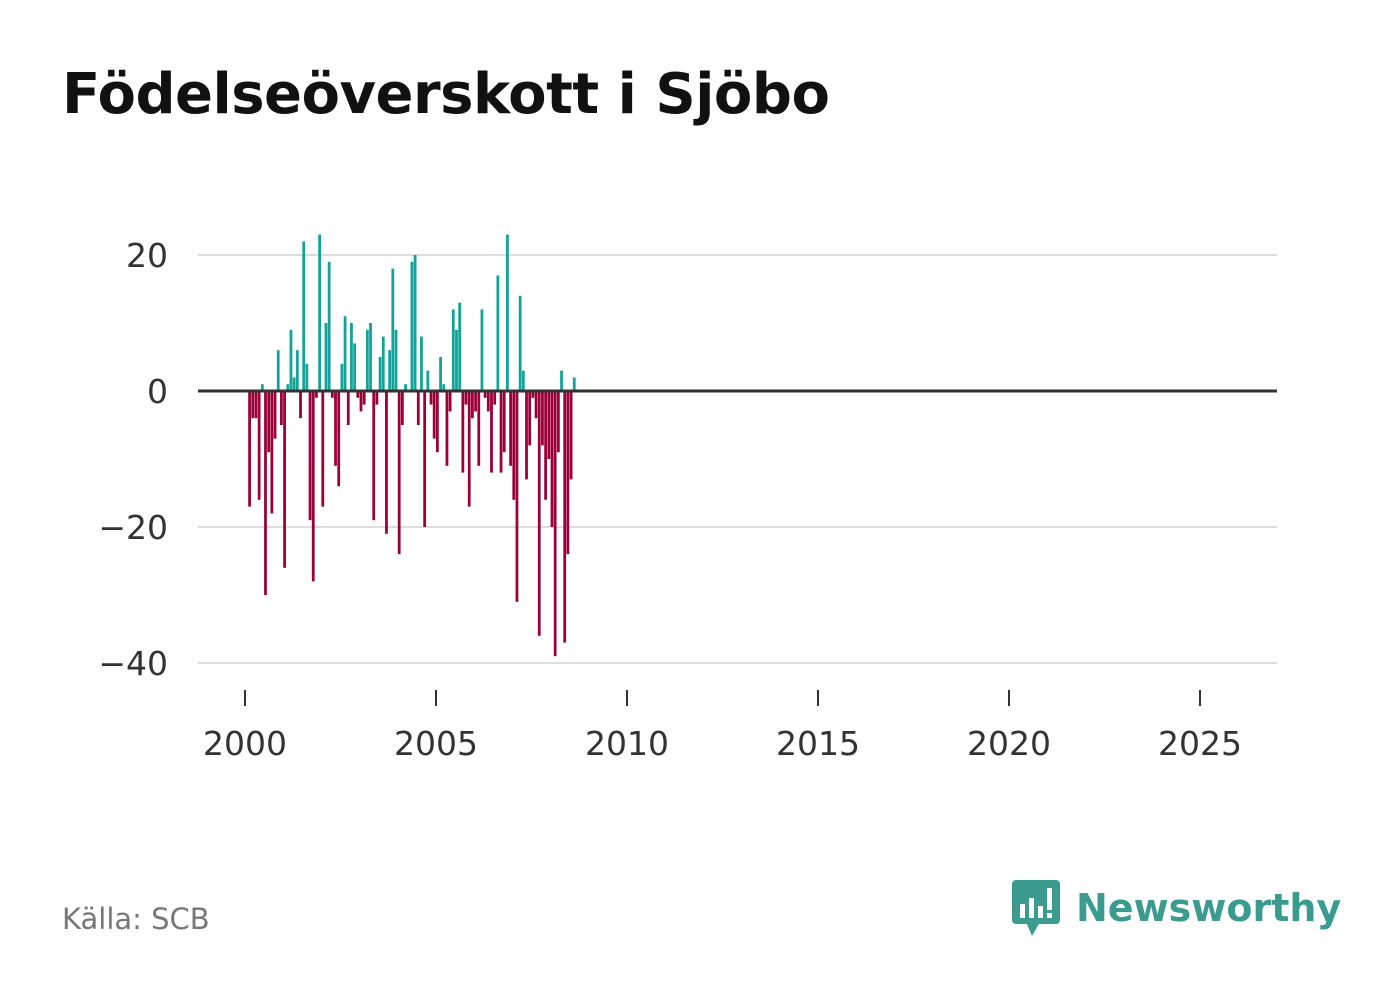 This screenshot has width=1382, height=999. Describe the element at coordinates (147, 255) in the screenshot. I see `y-tick-label: 20` at that location.